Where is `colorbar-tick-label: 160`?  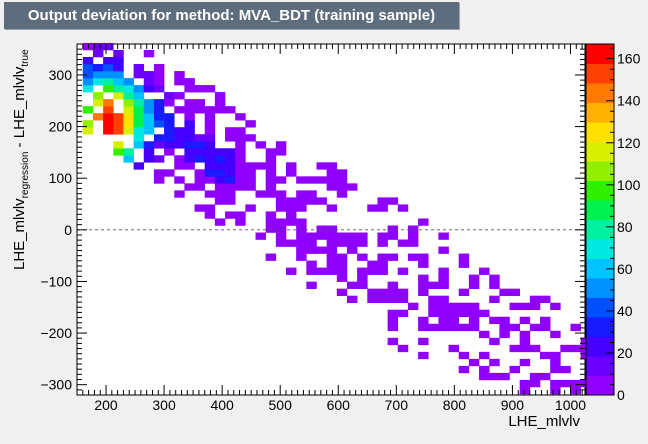
colorbar-tick-label: 160 is located at coordinates (629, 59).